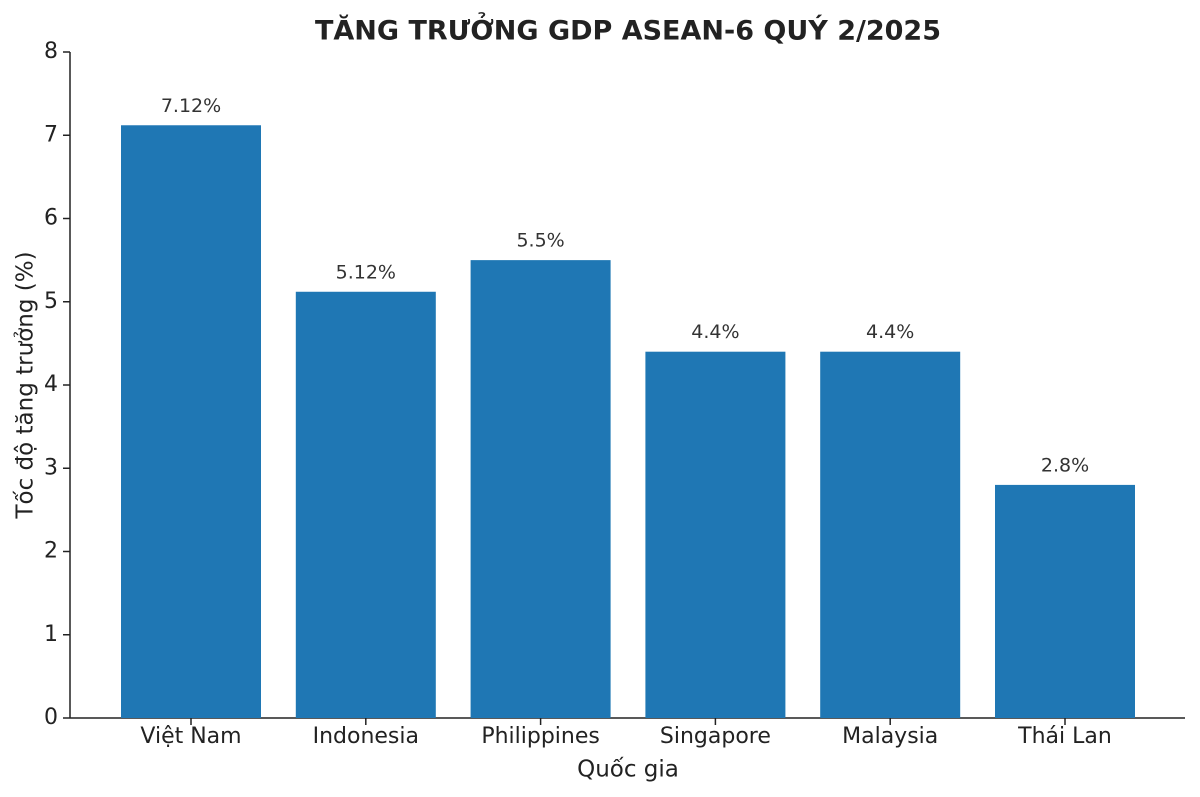  I want to click on x-axis-label: Quốc gia, so click(628, 770).